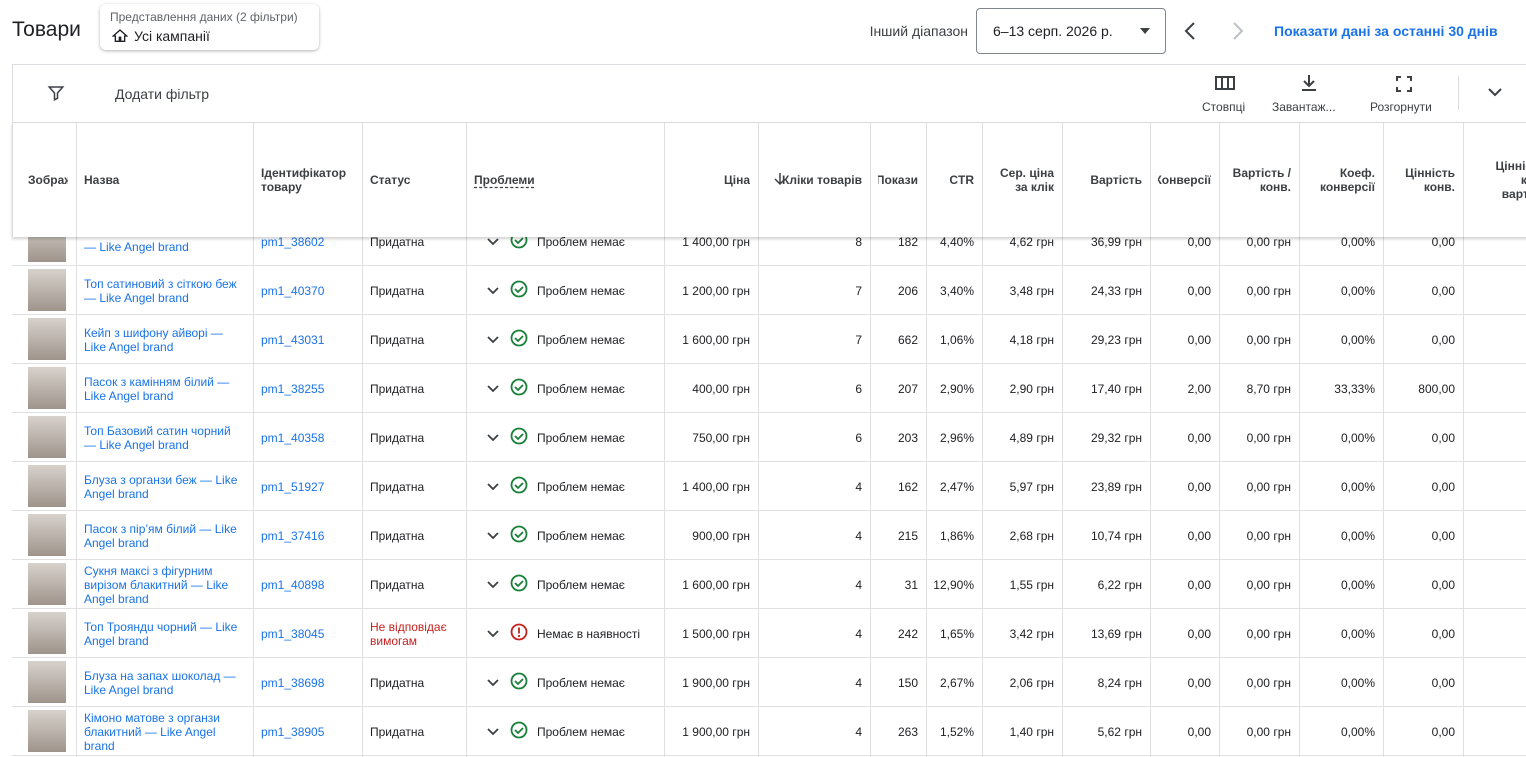 The width and height of the screenshot is (1526, 757). What do you see at coordinates (907, 633) in the screenshot?
I see `impressions: 242` at bounding box center [907, 633].